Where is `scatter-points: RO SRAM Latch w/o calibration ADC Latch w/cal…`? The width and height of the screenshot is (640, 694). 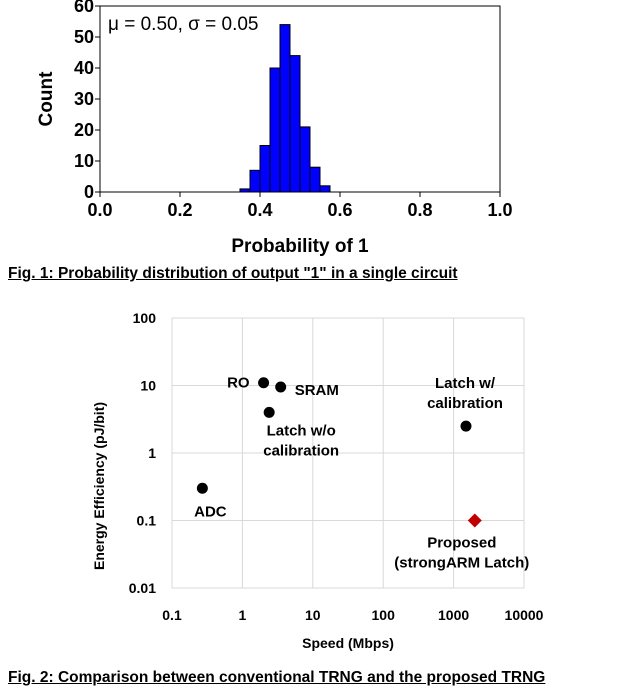
scatter-points: RO SRAM Latch w/o calibration ADC Latch w/cal… is located at coordinates (361, 473).